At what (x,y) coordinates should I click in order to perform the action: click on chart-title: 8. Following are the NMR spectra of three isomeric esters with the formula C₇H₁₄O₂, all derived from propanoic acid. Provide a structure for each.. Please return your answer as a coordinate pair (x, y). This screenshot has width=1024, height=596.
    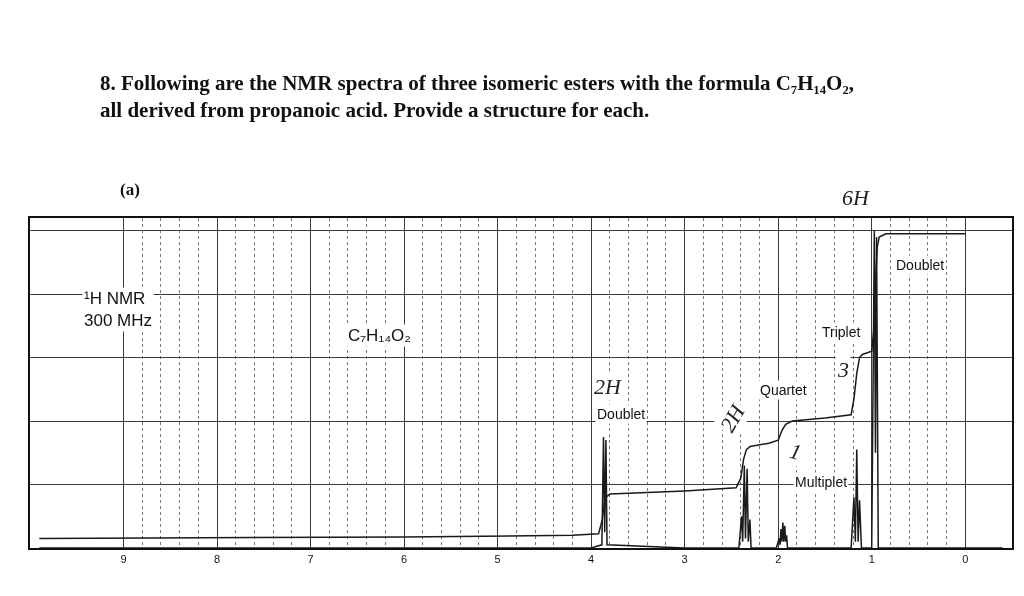
    Looking at the image, I should click on (477, 97).